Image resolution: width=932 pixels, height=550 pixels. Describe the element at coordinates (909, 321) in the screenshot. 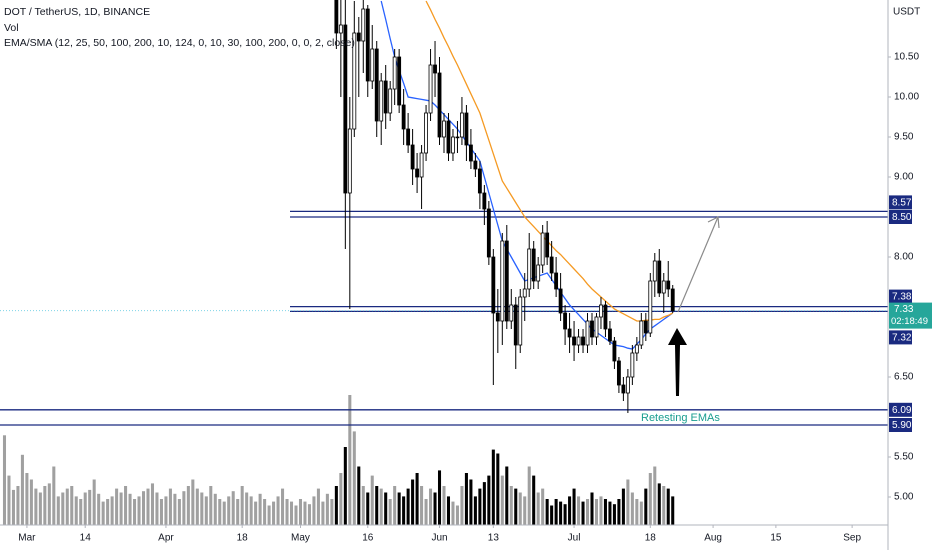

I see `countdown-label: 02:18:49` at that location.